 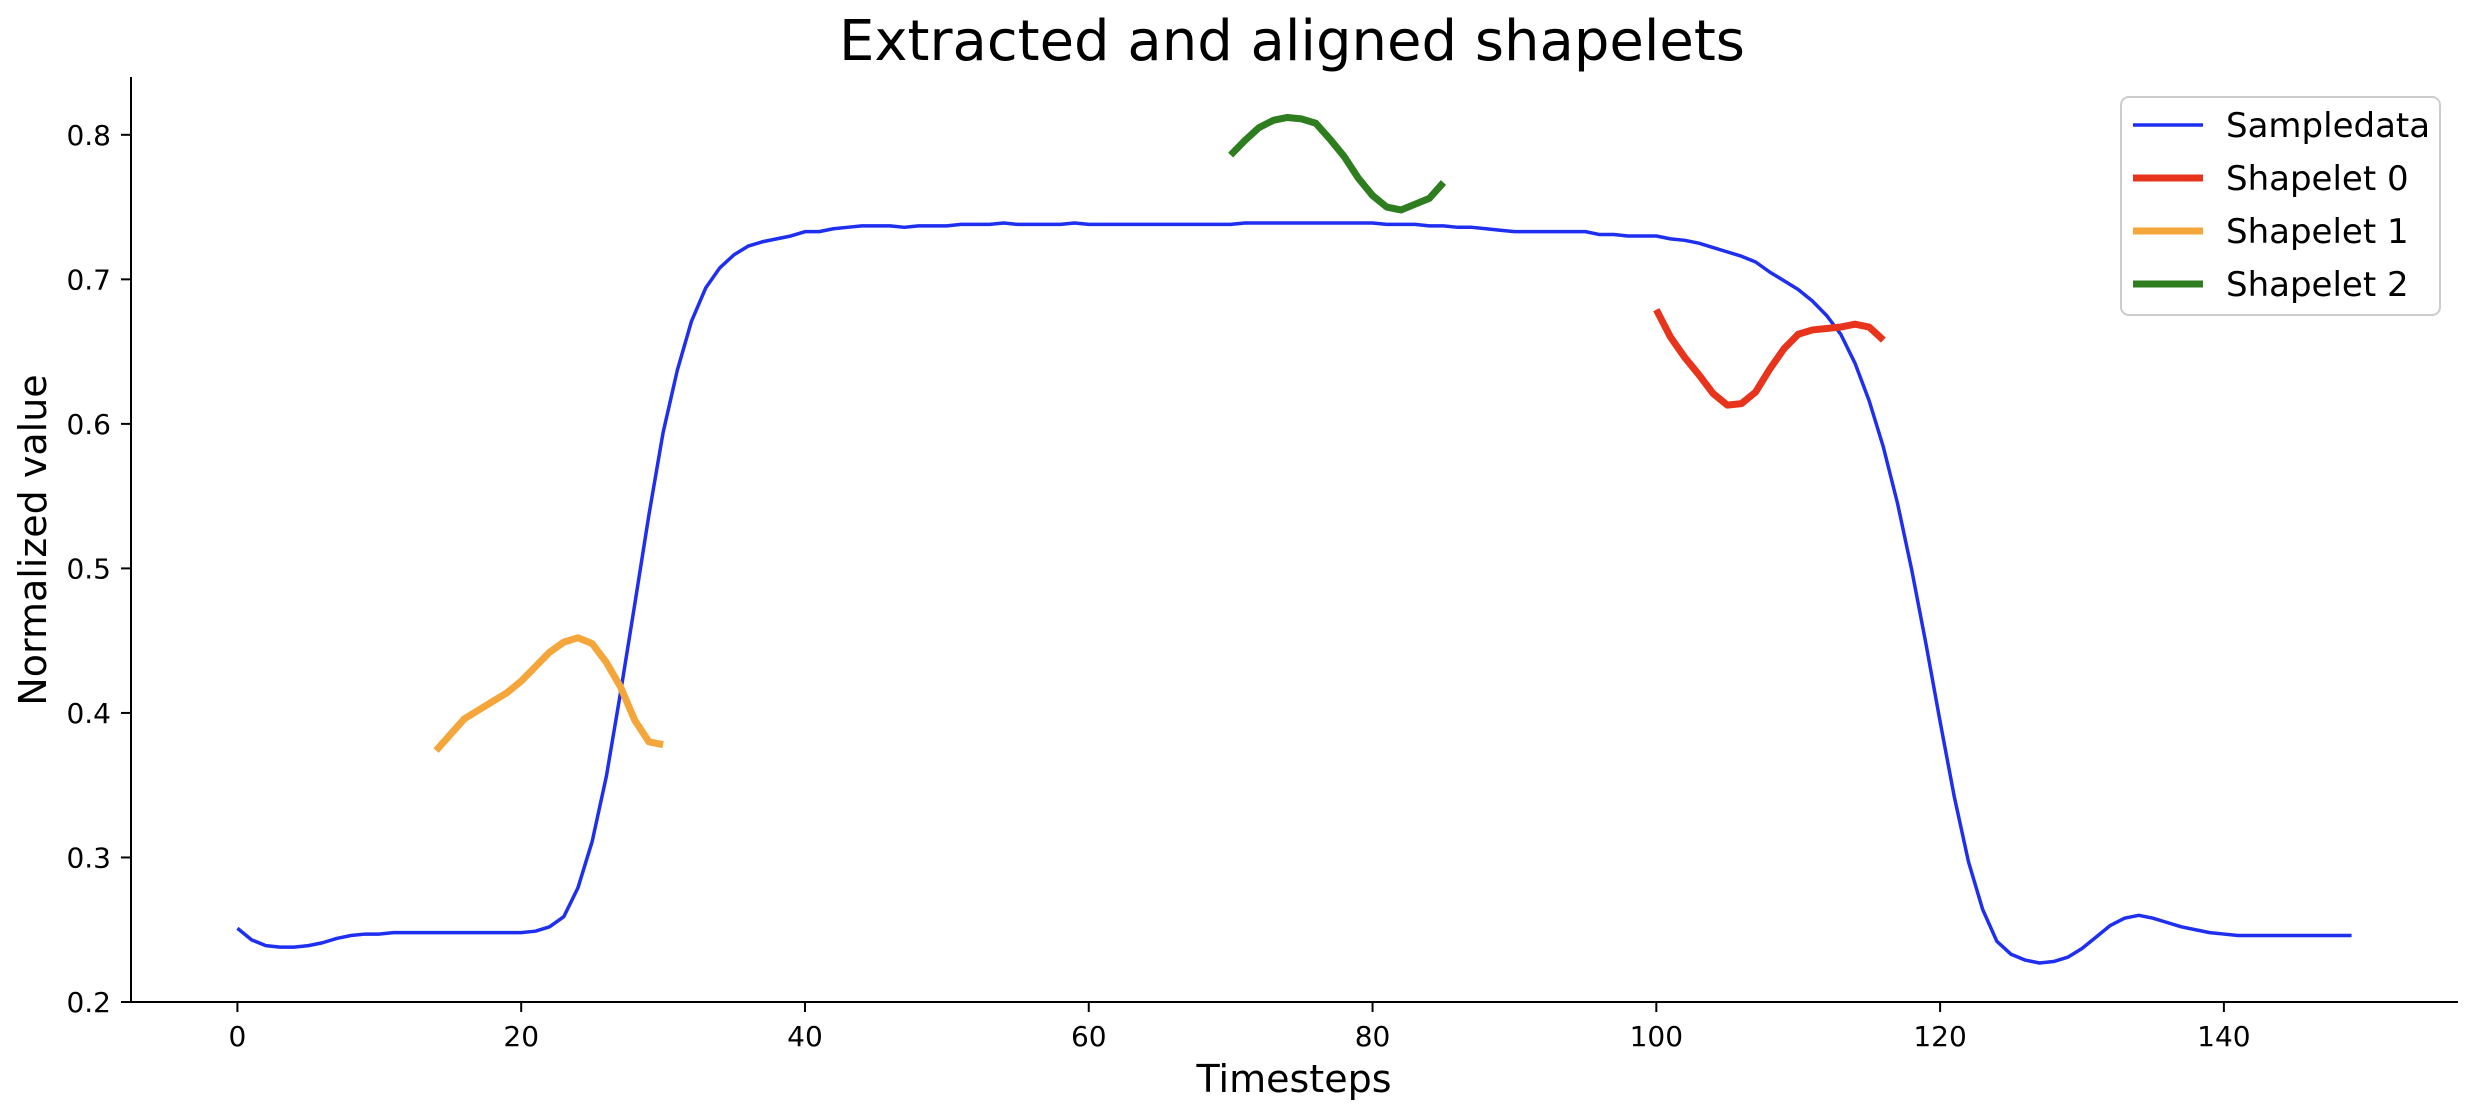 What do you see at coordinates (88, 279) in the screenshot?
I see `y-tick-label: 0.7` at bounding box center [88, 279].